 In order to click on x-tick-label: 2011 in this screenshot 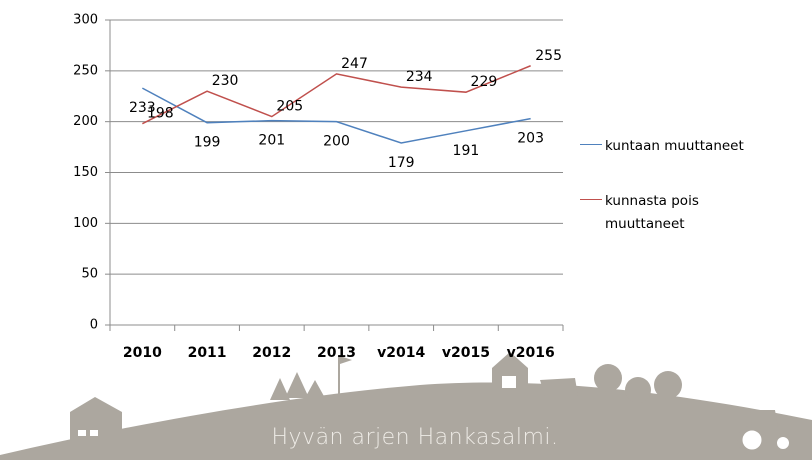, I will do `click(207, 353)`.